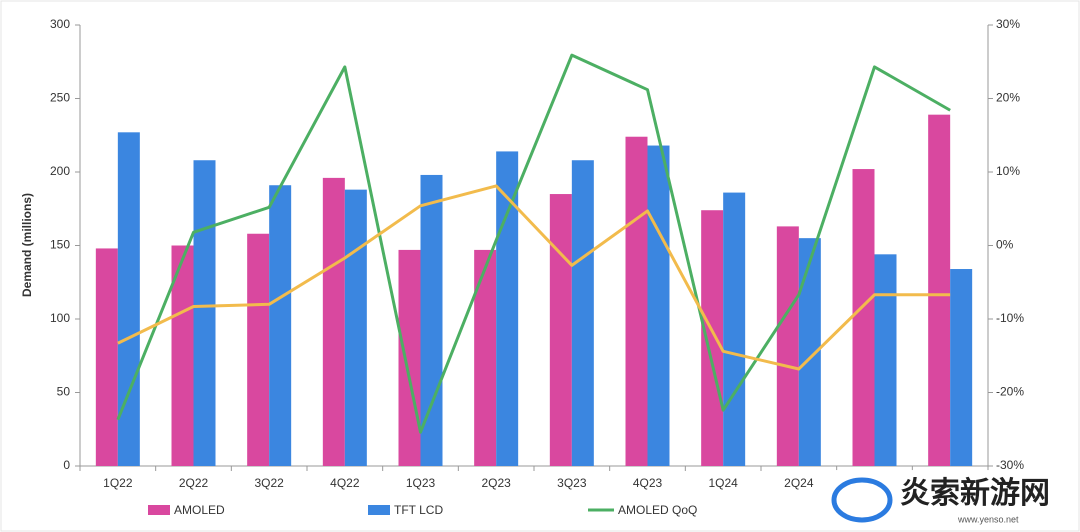 The width and height of the screenshot is (1080, 532). Describe the element at coordinates (723, 483) in the screenshot. I see `x-tick-label: 1Q24` at that location.